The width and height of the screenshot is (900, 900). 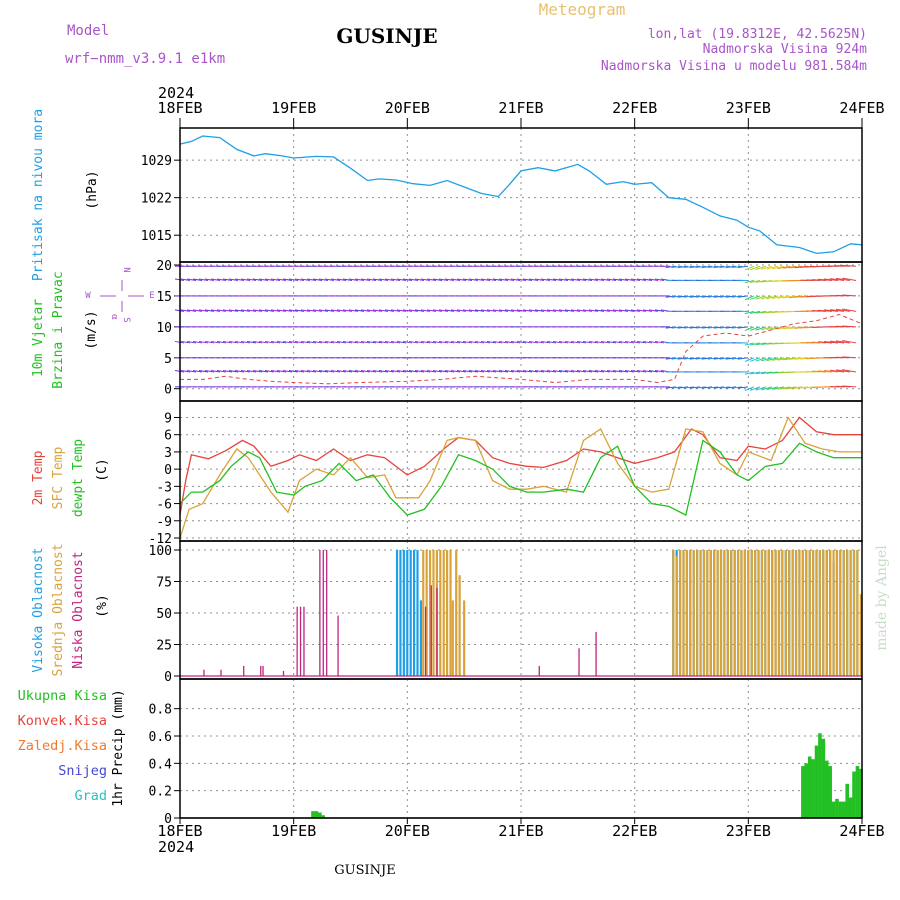 I want to click on y-tick-label: 0.2, so click(x=160, y=792).